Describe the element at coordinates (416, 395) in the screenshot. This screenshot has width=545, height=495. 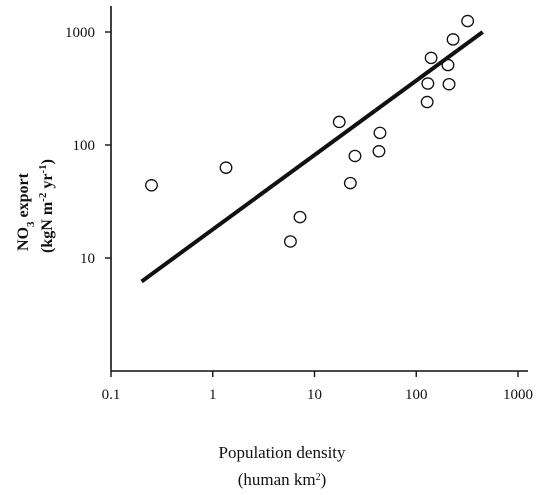
I see `x-tick-label: 100` at that location.